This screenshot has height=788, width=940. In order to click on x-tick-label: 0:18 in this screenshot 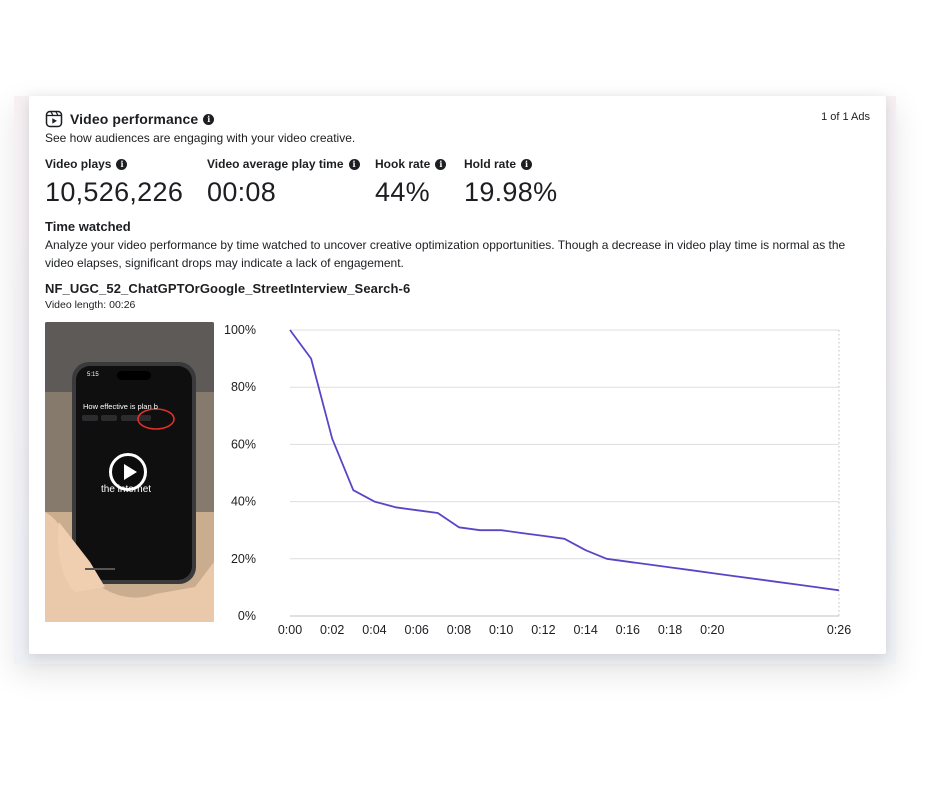, I will do `click(670, 630)`.